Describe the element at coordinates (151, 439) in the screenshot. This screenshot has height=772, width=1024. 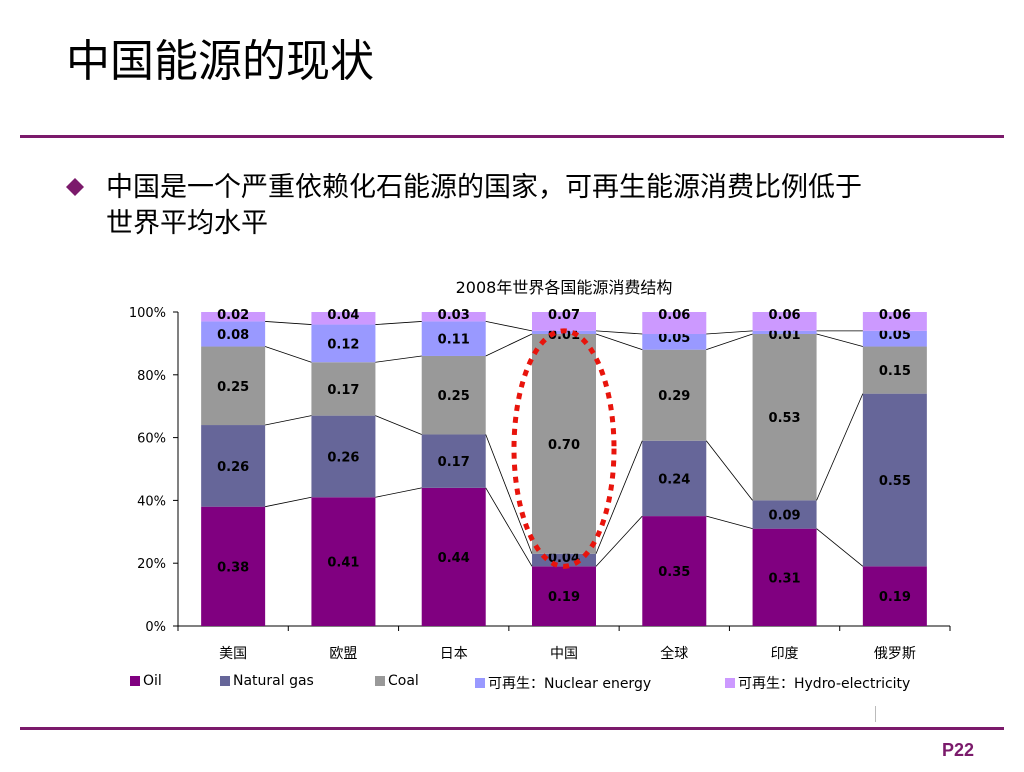
I see `y-tick-label: 60%` at that location.